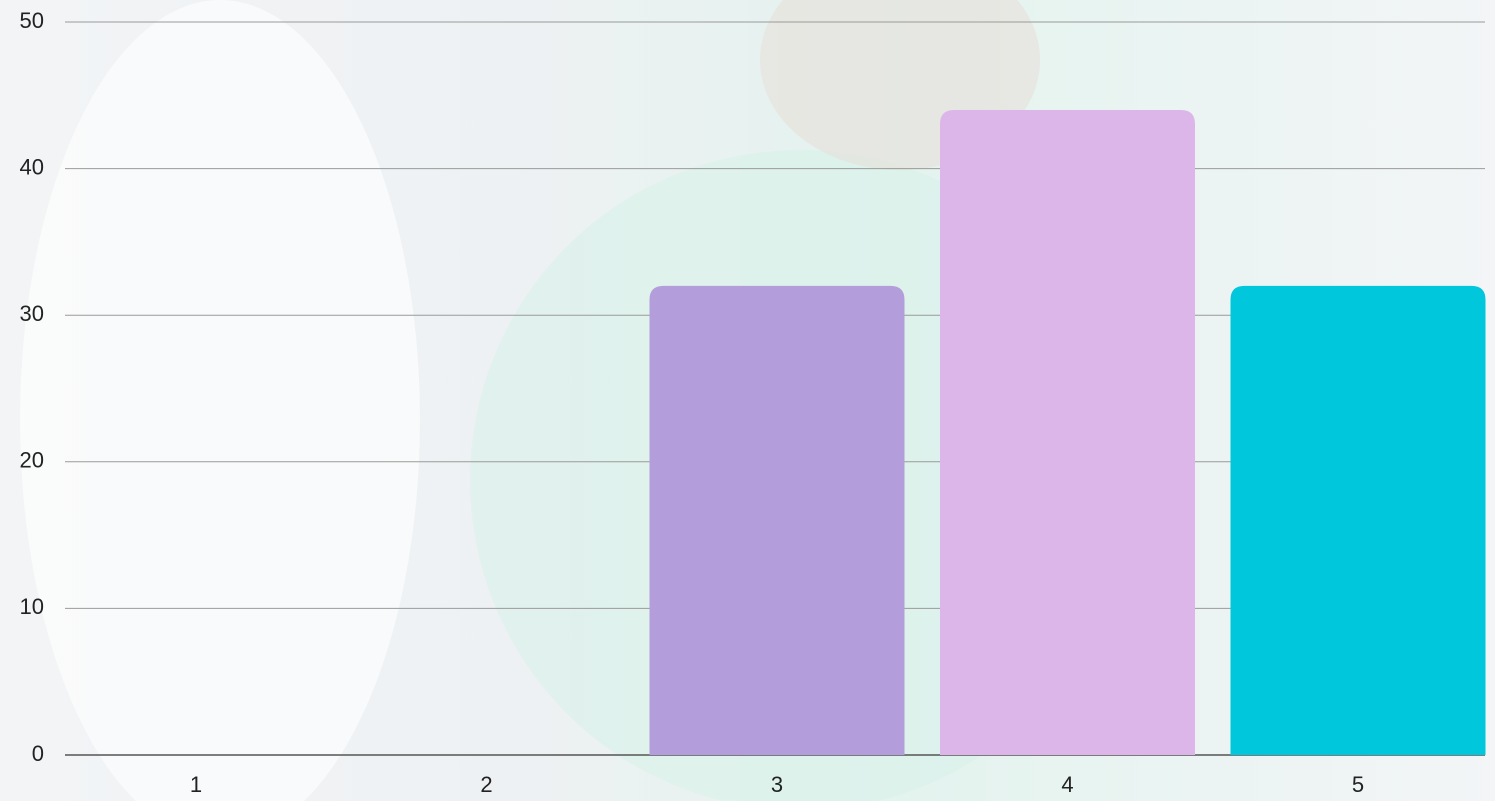 The image size is (1495, 801). What do you see at coordinates (777, 784) in the screenshot?
I see `x-tick-label: 3` at bounding box center [777, 784].